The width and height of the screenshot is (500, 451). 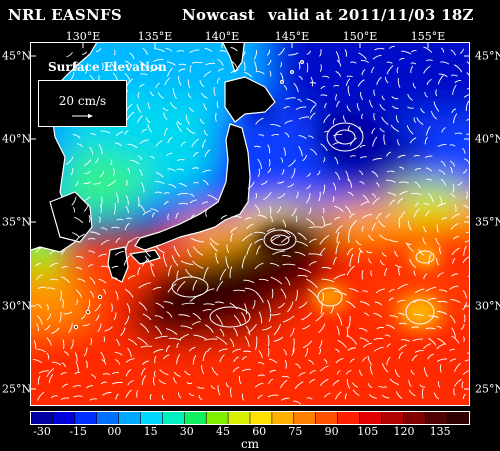 I want to click on colorbar-unit: cm, so click(x=250, y=444).